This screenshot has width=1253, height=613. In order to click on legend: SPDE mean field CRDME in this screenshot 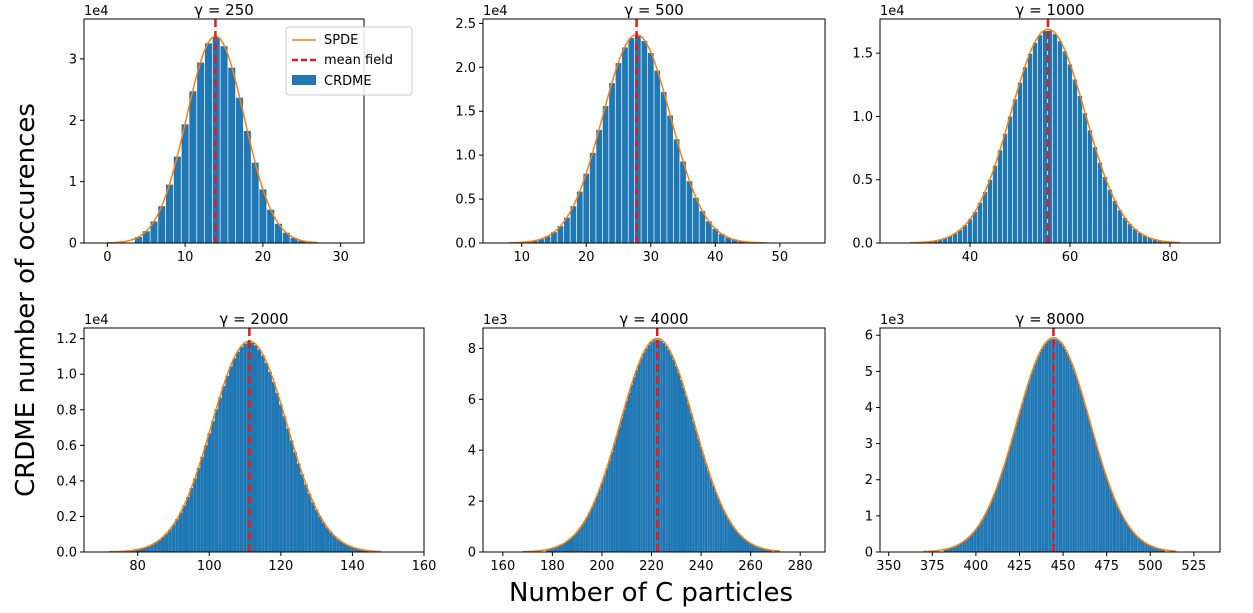, I will do `click(349, 61)`.